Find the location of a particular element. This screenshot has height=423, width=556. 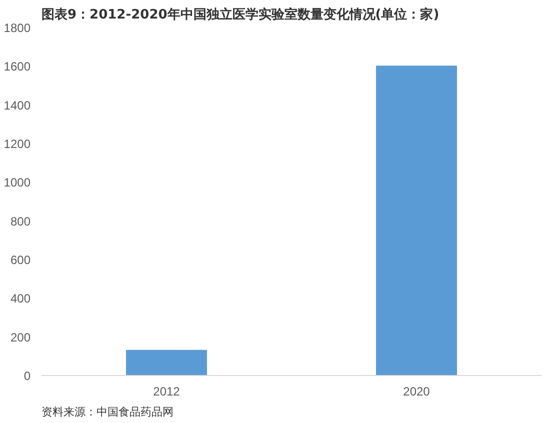

x-tick-label: 2020 is located at coordinates (416, 391).